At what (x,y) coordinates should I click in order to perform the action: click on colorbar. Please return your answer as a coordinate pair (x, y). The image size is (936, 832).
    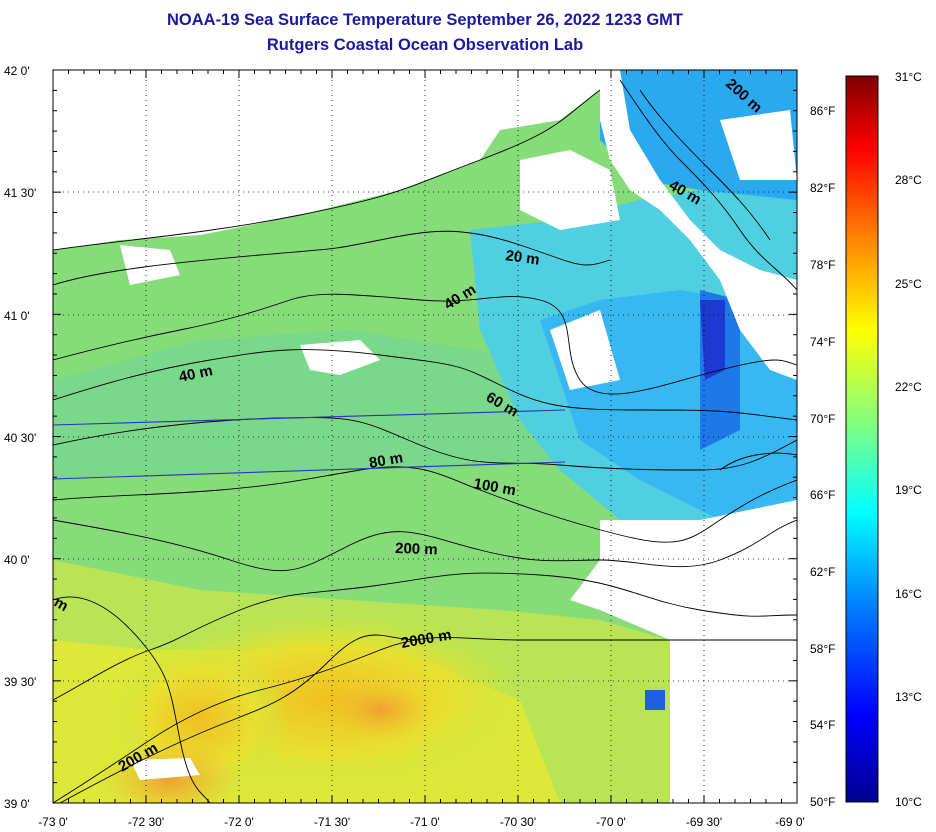
    Looking at the image, I should click on (862, 439).